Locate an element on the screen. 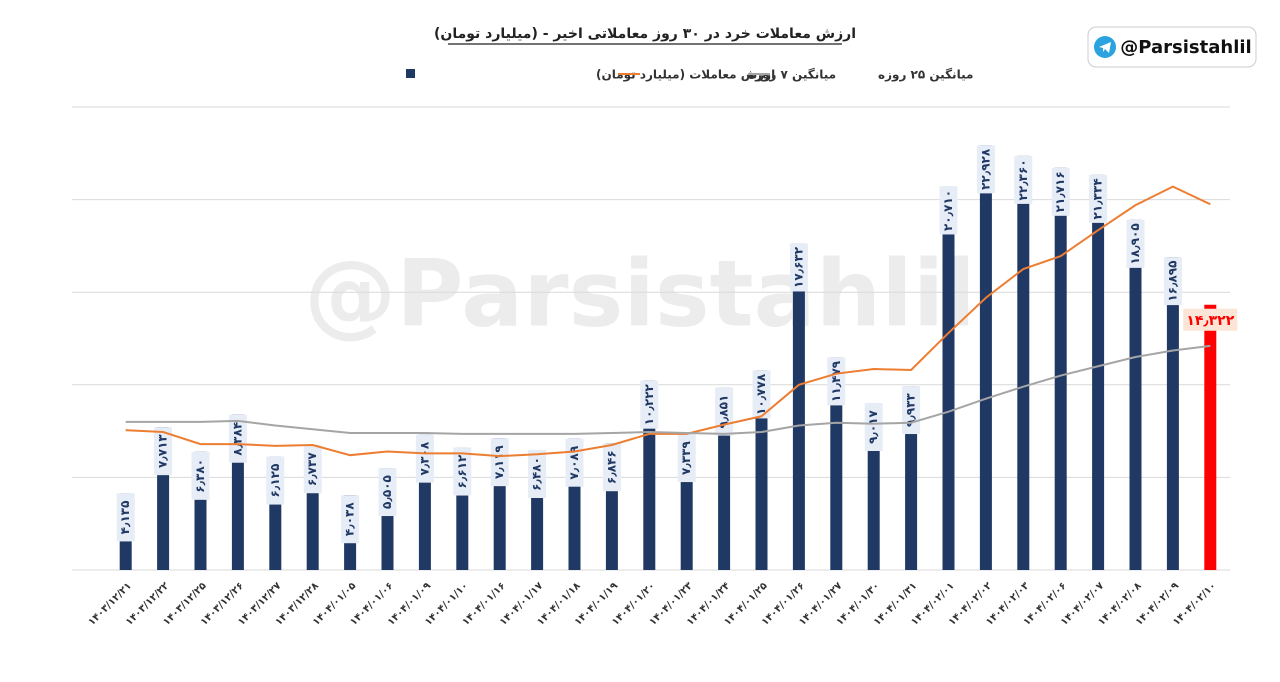 Image resolution: width=1280 pixels, height=682 pixels. data-label: ۹٫۰۱۷ is located at coordinates (873, 426).